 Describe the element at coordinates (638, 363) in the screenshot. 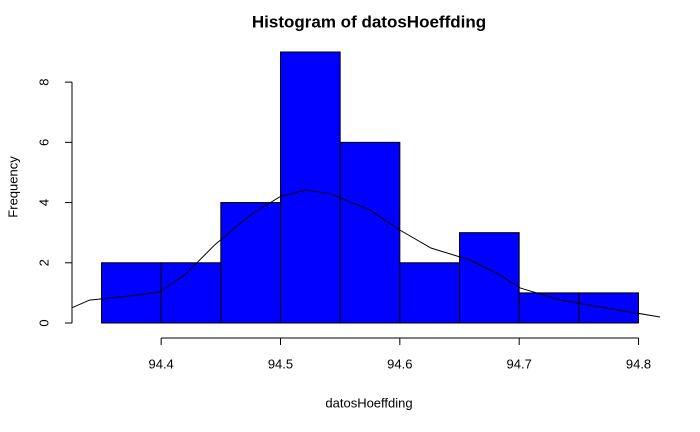

I see `x-tick-label: 94.8` at that location.